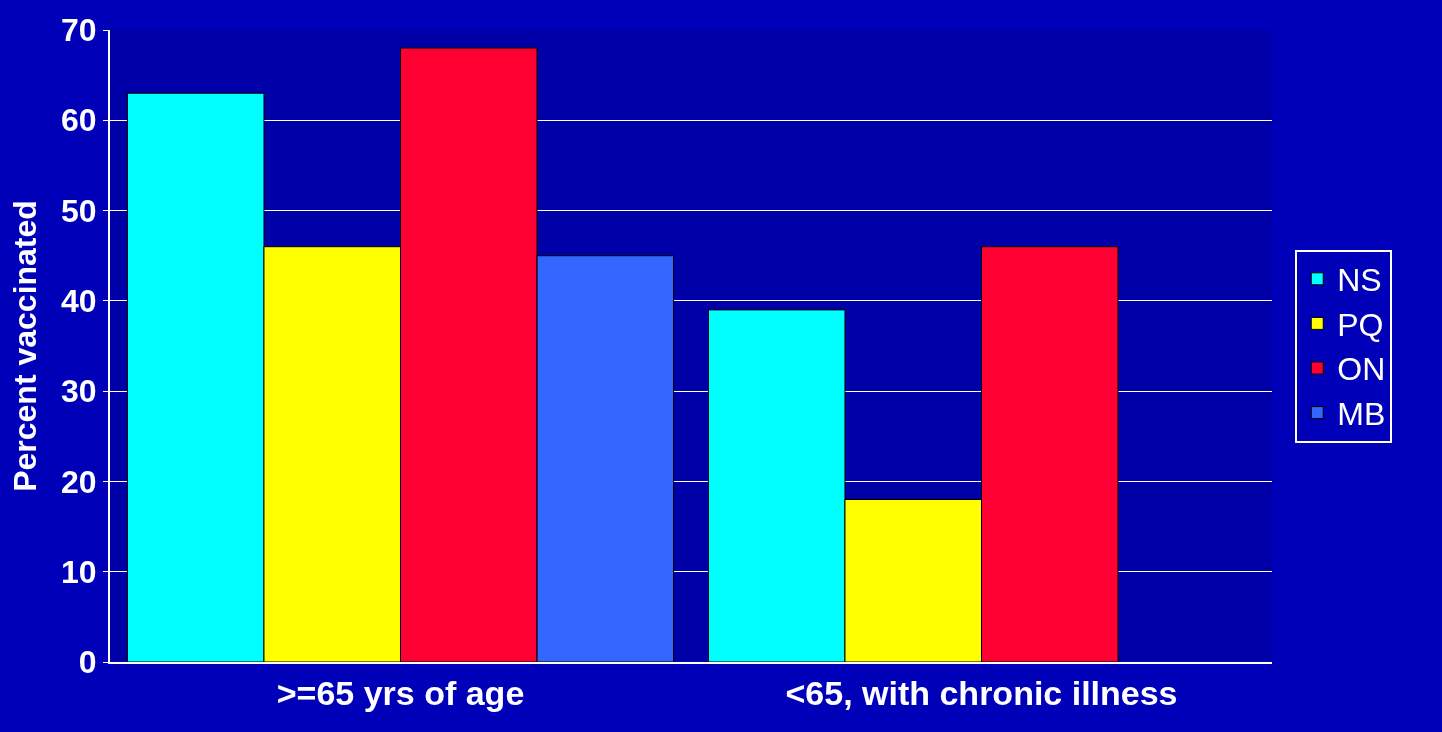 The image size is (1442, 732). What do you see at coordinates (400, 692) in the screenshot?
I see `x-tick-label: >=65 yrs of age` at bounding box center [400, 692].